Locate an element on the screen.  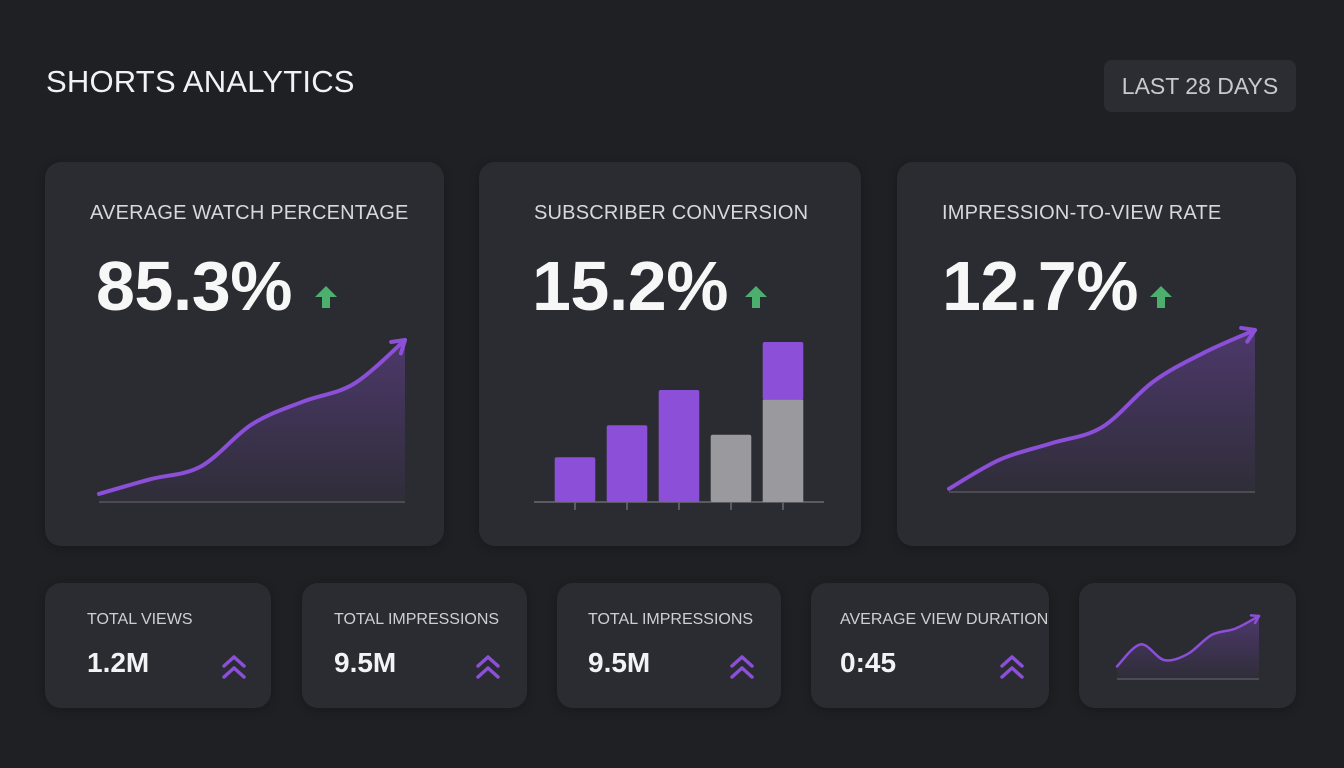
stat-card-average-view-duration: AVERAGE VIEW DURATION 0:45 is located at coordinates (930, 645).